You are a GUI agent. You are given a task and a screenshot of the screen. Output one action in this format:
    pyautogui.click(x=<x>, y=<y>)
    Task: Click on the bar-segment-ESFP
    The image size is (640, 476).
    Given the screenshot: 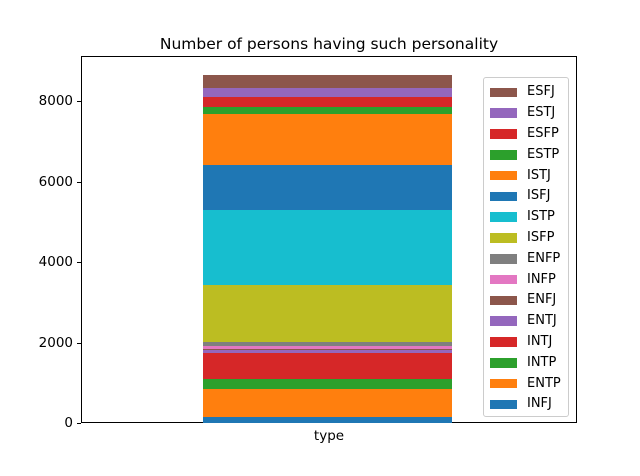 What is the action you would take?
    pyautogui.click(x=327, y=101)
    